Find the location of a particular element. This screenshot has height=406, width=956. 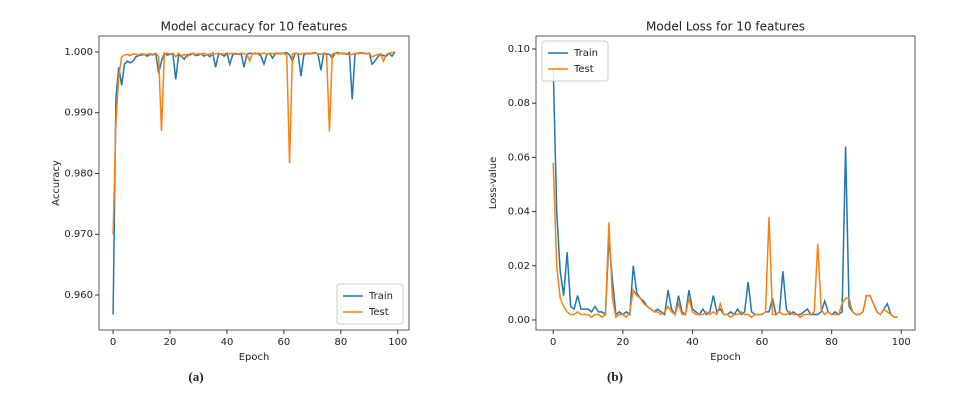

y-axis-label: Loss-value is located at coordinates (493, 183).